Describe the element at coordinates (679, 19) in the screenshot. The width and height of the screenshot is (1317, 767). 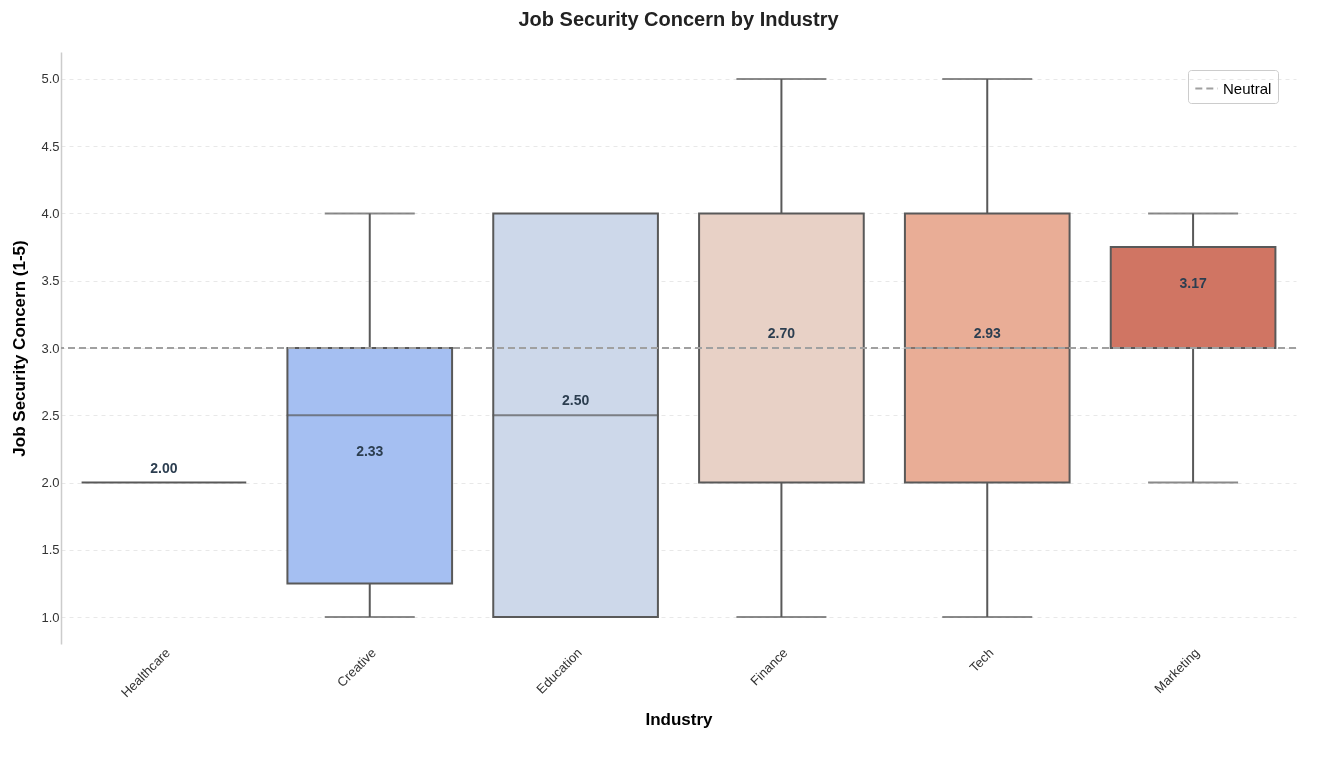
I see `chart-title: Job Security Concern by Industry` at that location.